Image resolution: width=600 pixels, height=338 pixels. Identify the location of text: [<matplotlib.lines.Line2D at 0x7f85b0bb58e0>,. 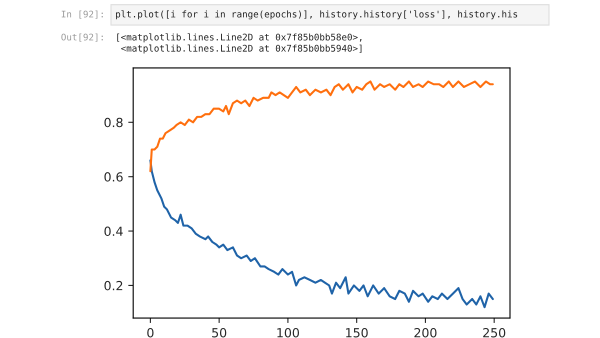
(239, 37).